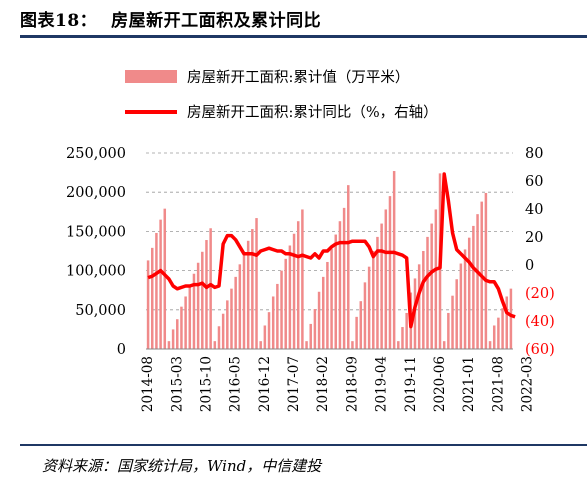 The width and height of the screenshot is (587, 491). I want to click on legend: 房屋新开工面积:累计值（万平米） 房屋新开工面积:累计同比（%，右轴）, so click(281, 95).